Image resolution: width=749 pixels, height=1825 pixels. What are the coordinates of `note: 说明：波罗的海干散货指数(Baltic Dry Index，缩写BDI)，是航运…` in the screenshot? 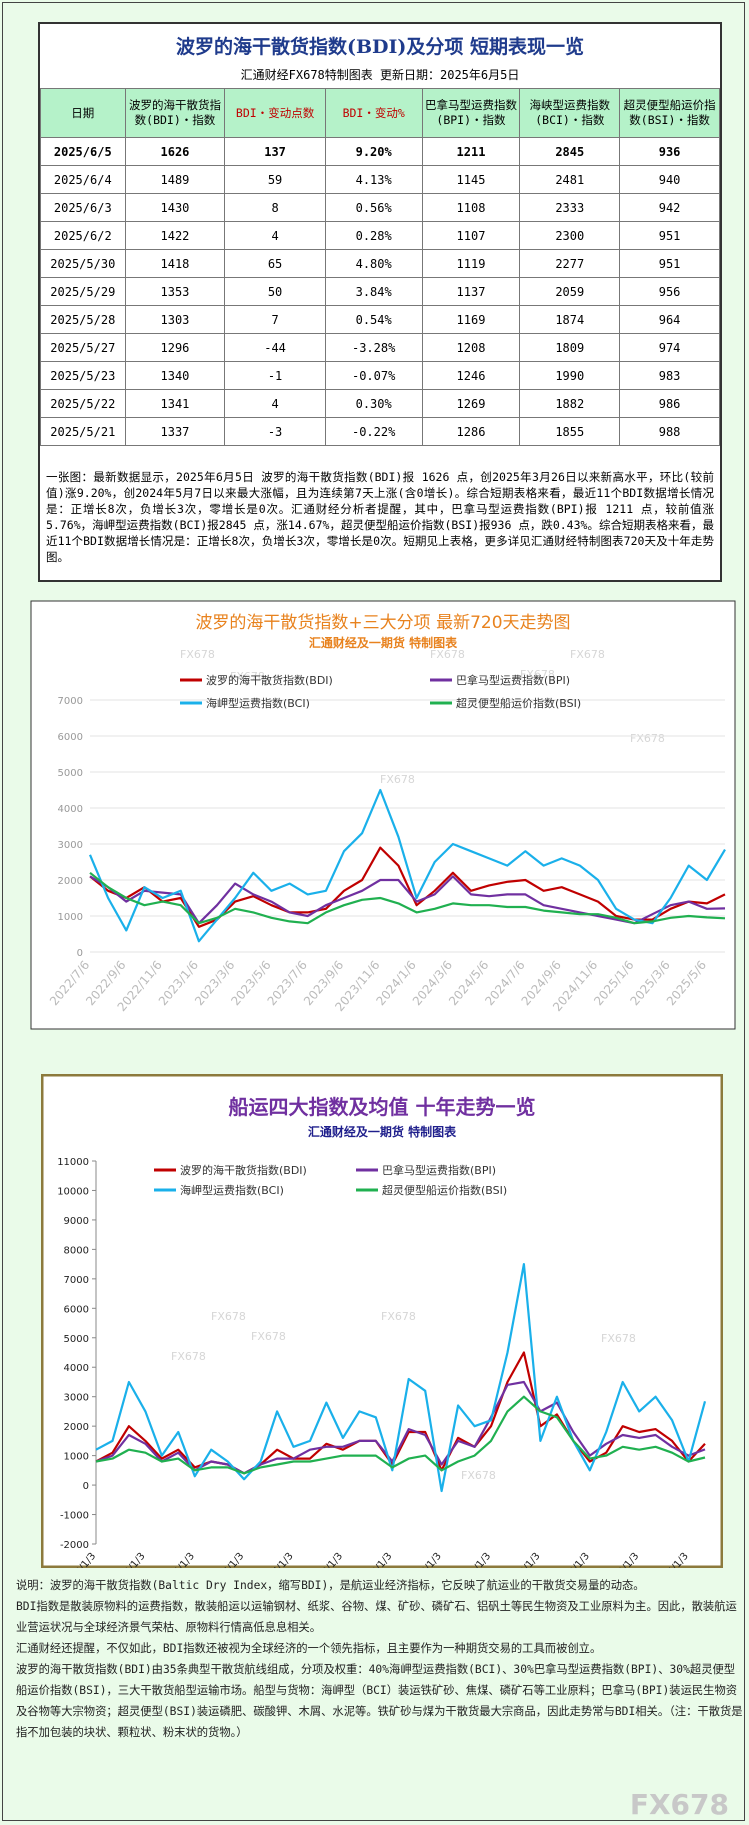 It's located at (330, 1585).